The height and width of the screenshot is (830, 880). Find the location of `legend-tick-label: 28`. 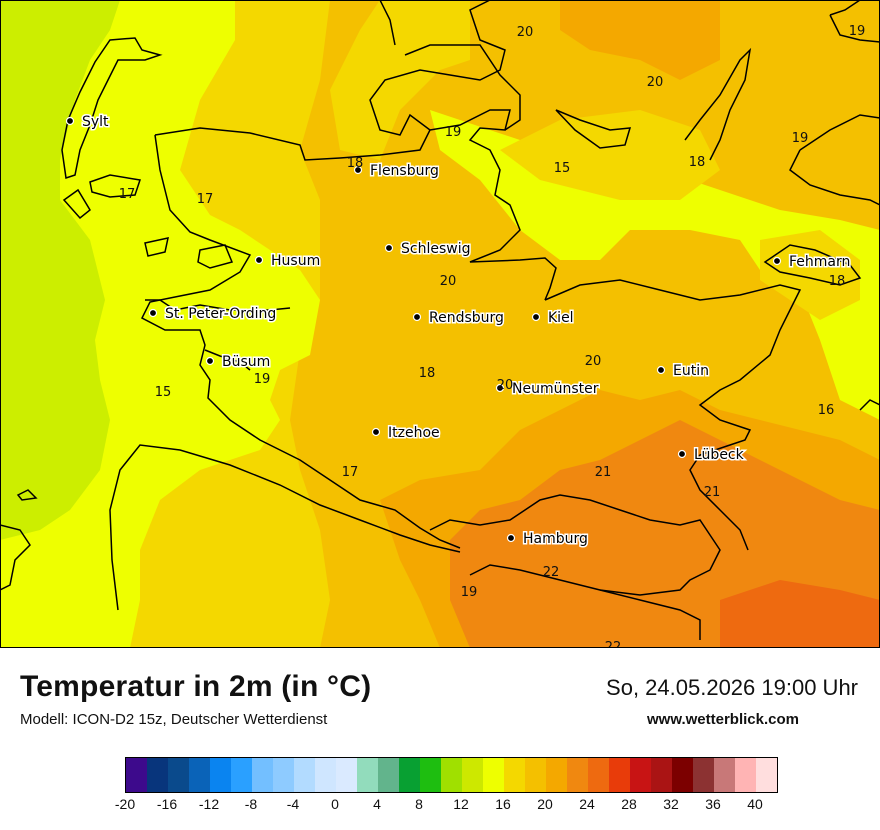

legend-tick-label: 28 is located at coordinates (629, 804).